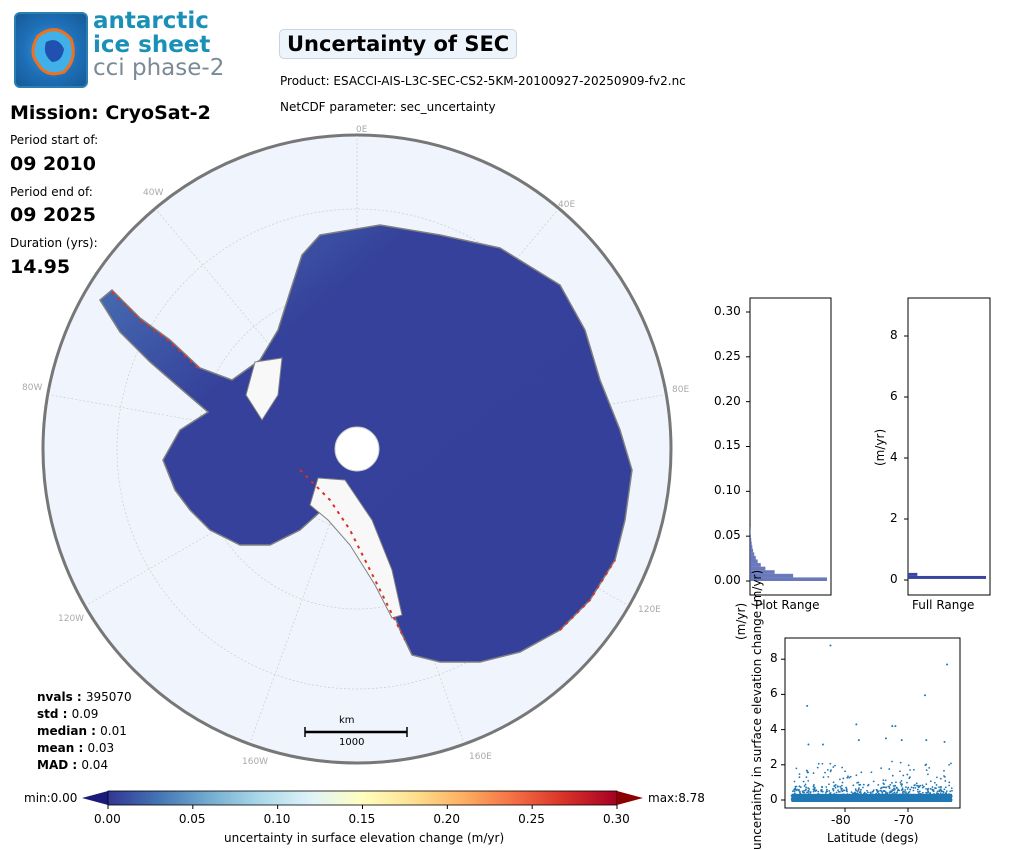  What do you see at coordinates (51, 798) in the screenshot?
I see `colorbar-min-label: min:0.00` at bounding box center [51, 798].